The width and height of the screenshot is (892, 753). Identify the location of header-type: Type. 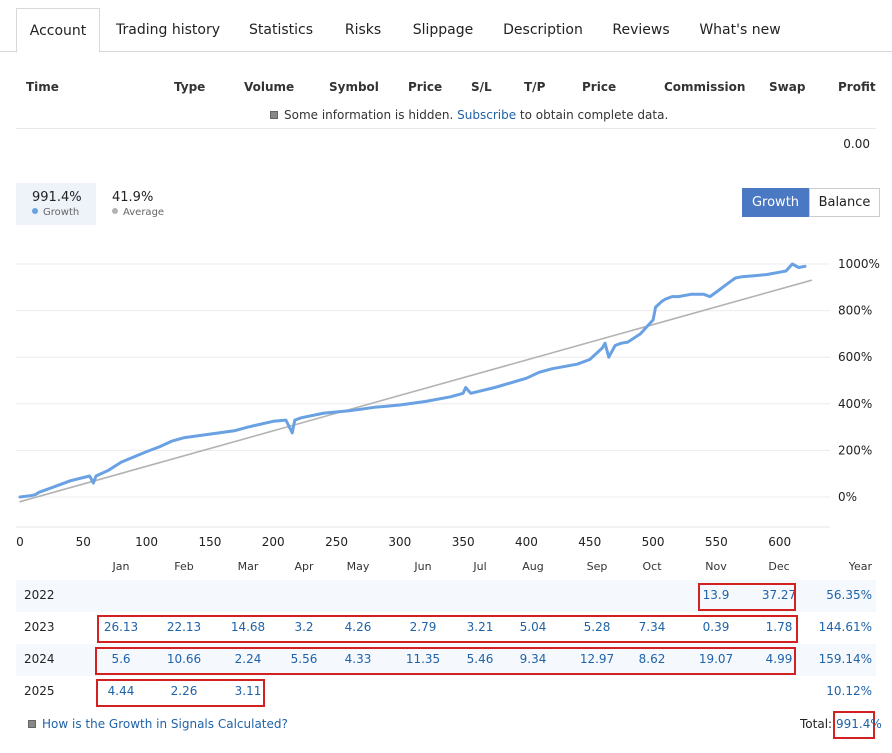
(190, 87).